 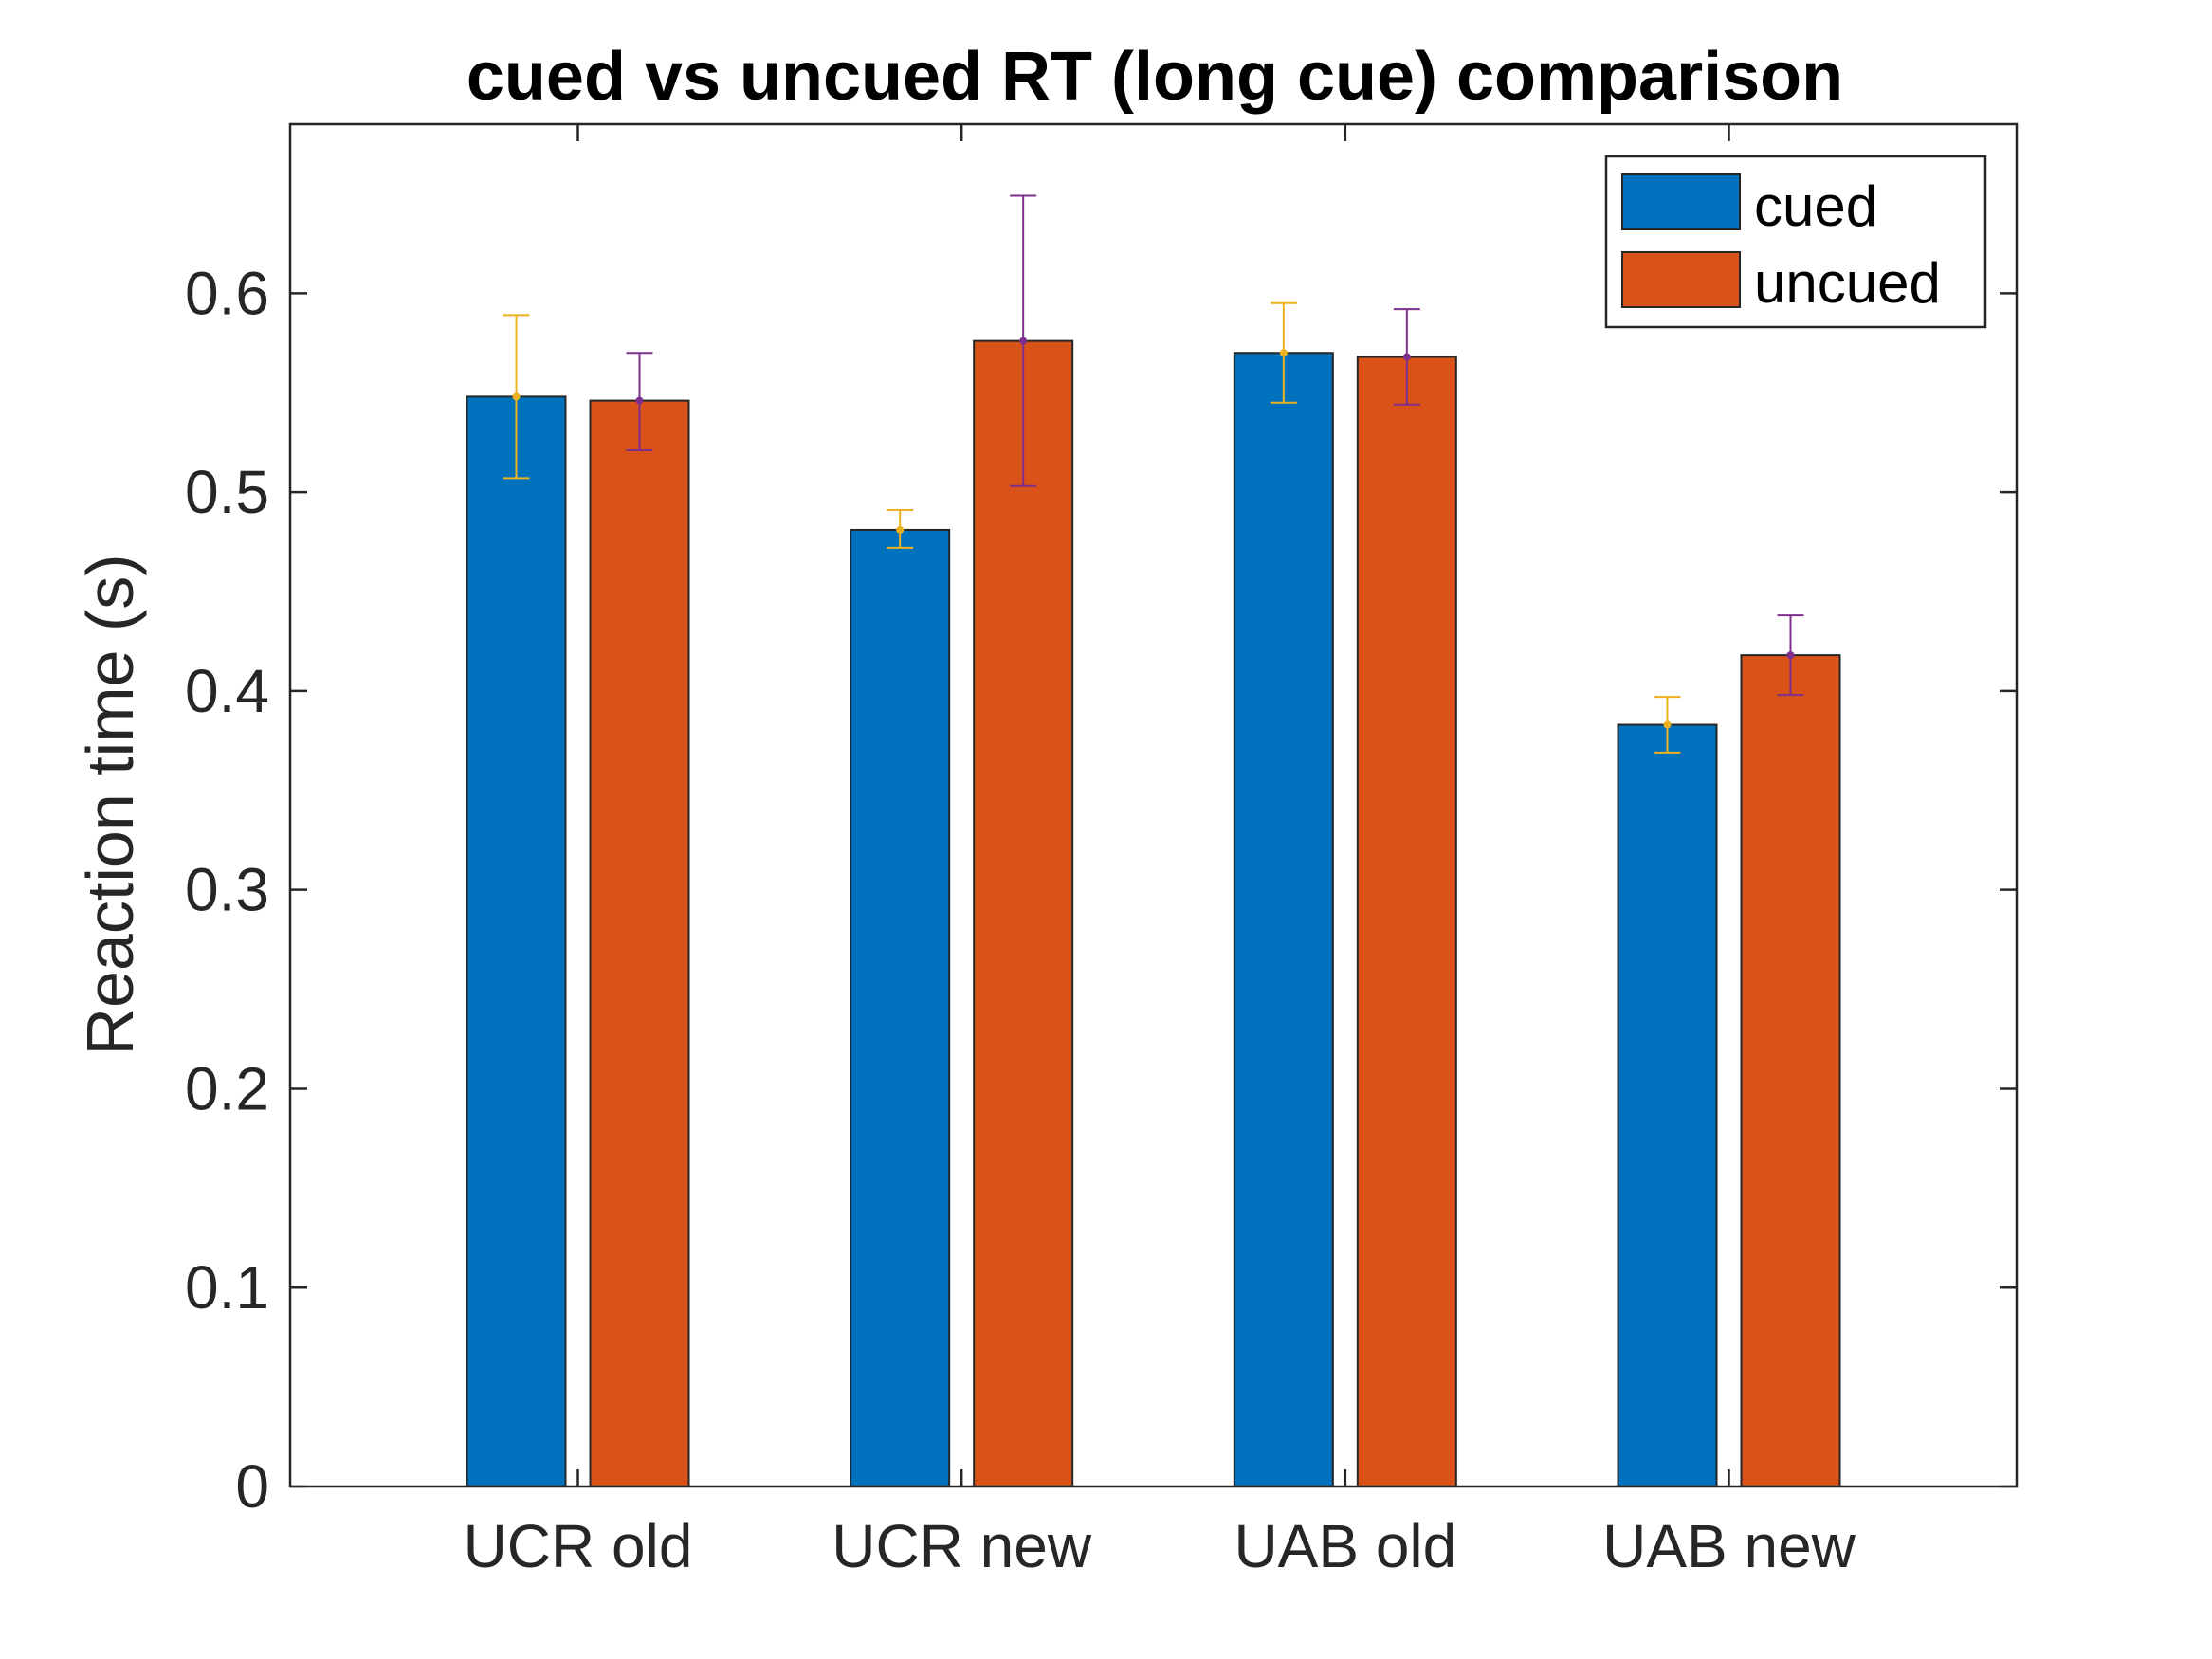 I want to click on x-tick-labels: UCR old UCR new UAB old UAB new, so click(x=1160, y=1546).